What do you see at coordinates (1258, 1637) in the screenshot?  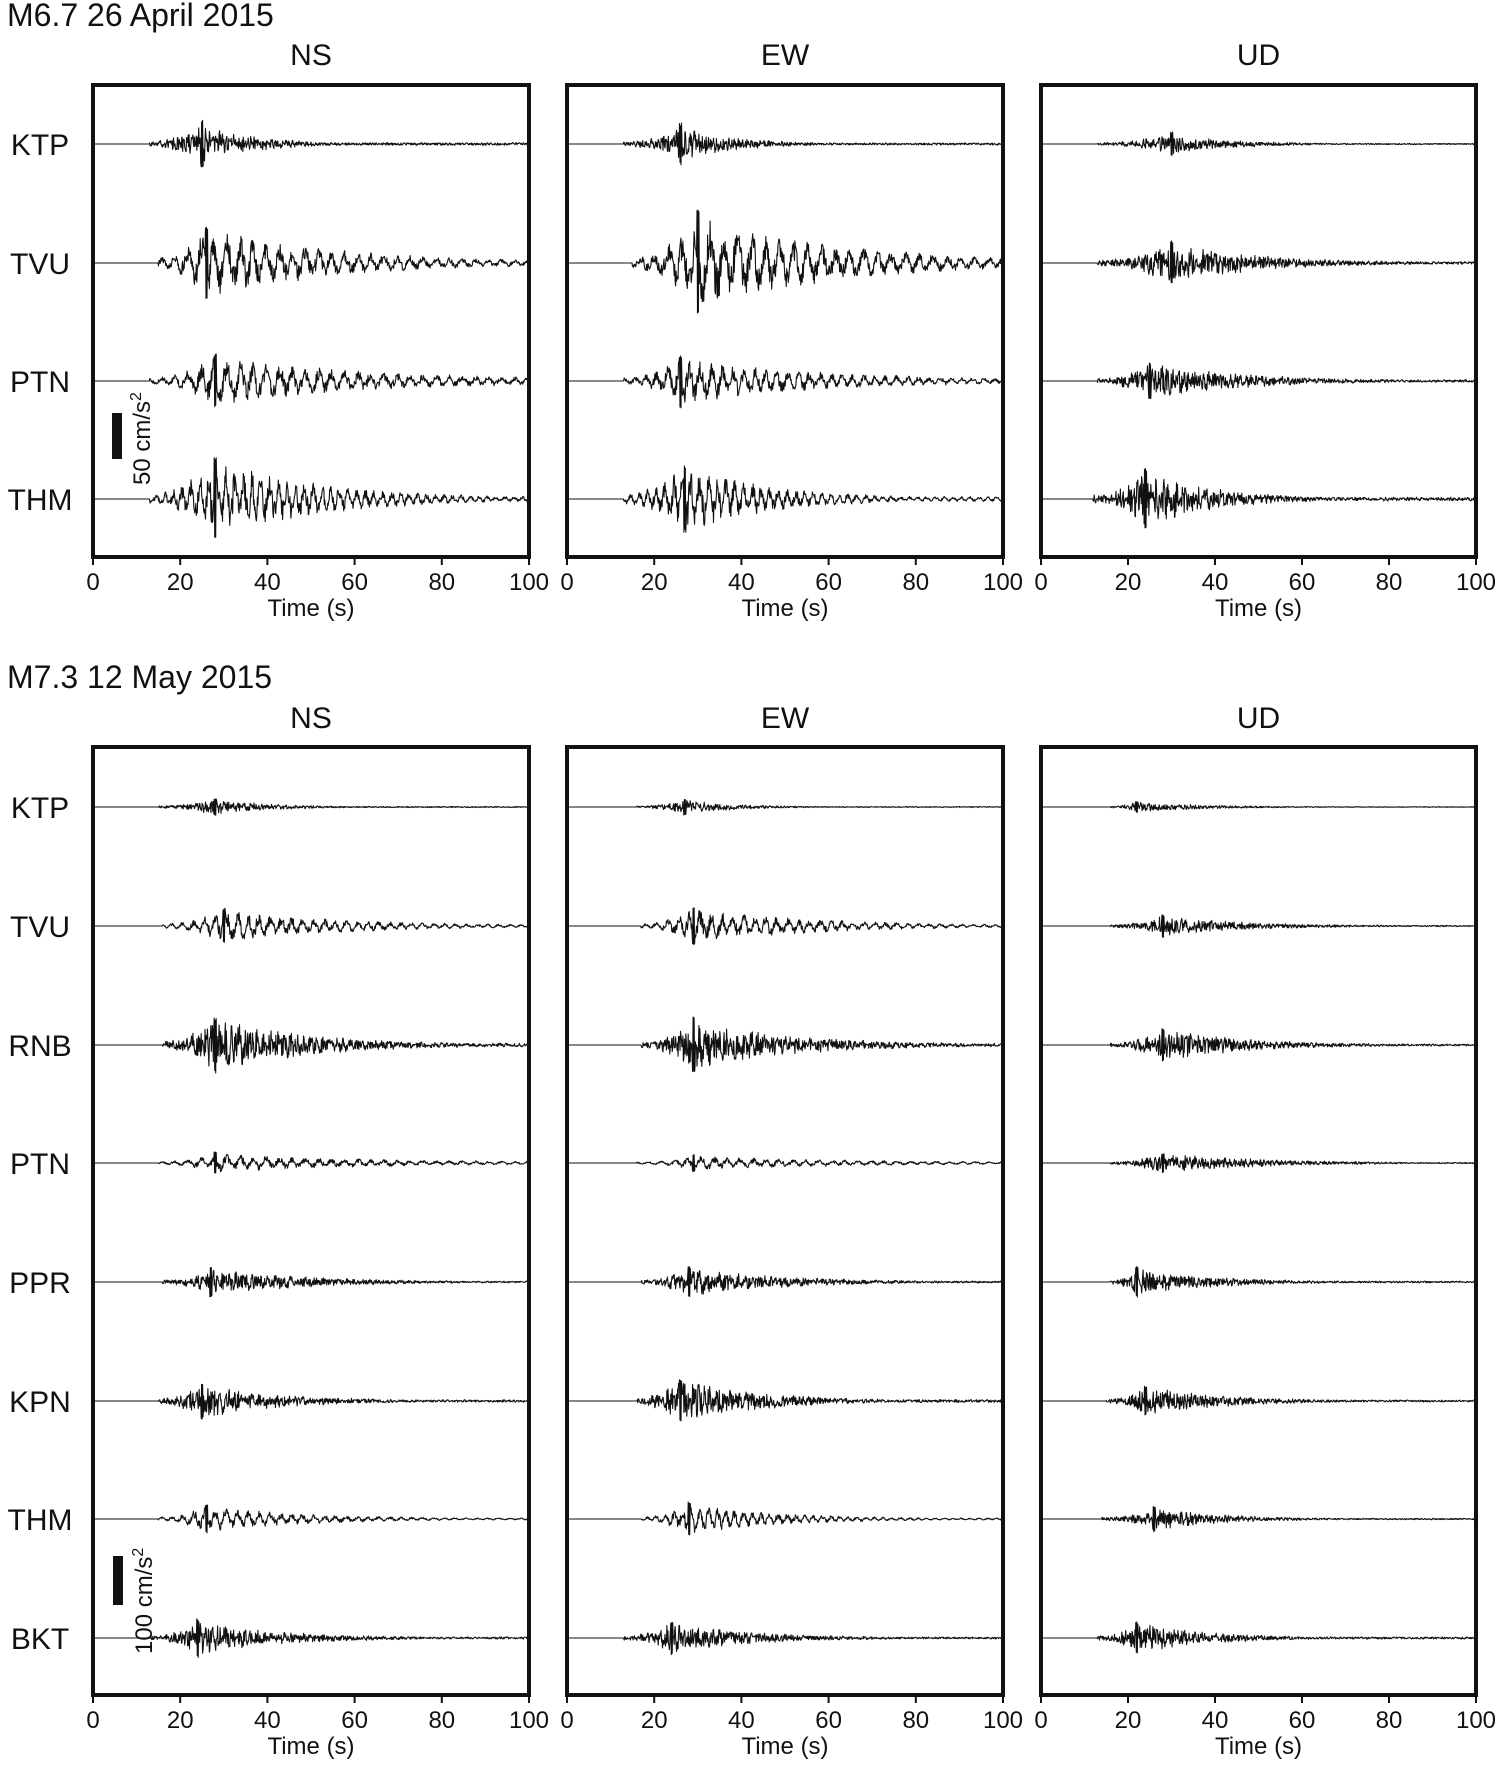 I see `trace-bkt-ud` at bounding box center [1258, 1637].